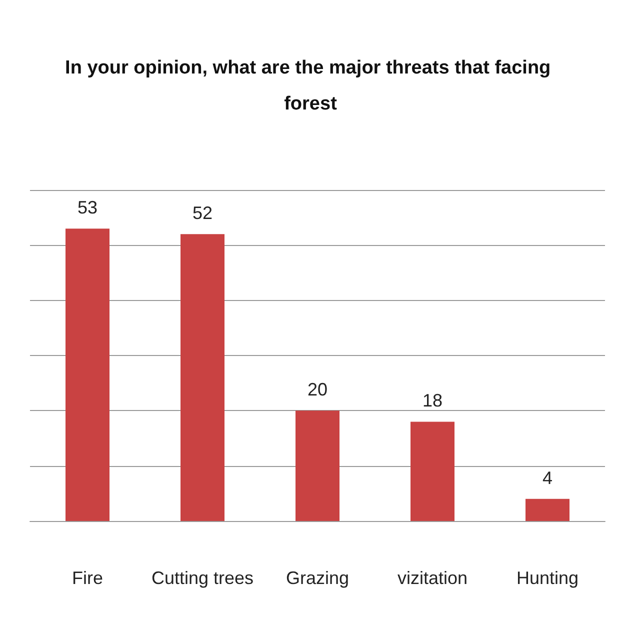  Describe the element at coordinates (87, 578) in the screenshot. I see `x-tick-label: Fire` at that location.